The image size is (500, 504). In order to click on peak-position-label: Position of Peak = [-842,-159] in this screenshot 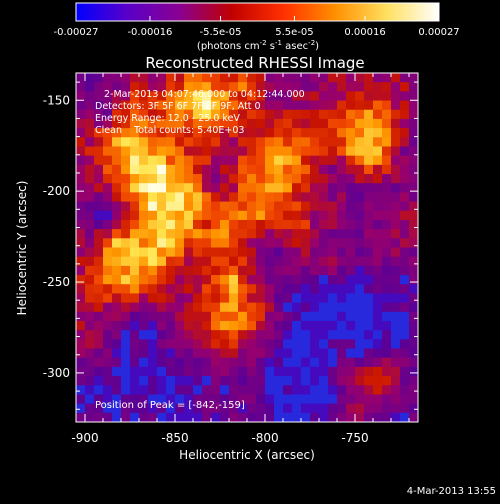, I will do `click(170, 405)`.